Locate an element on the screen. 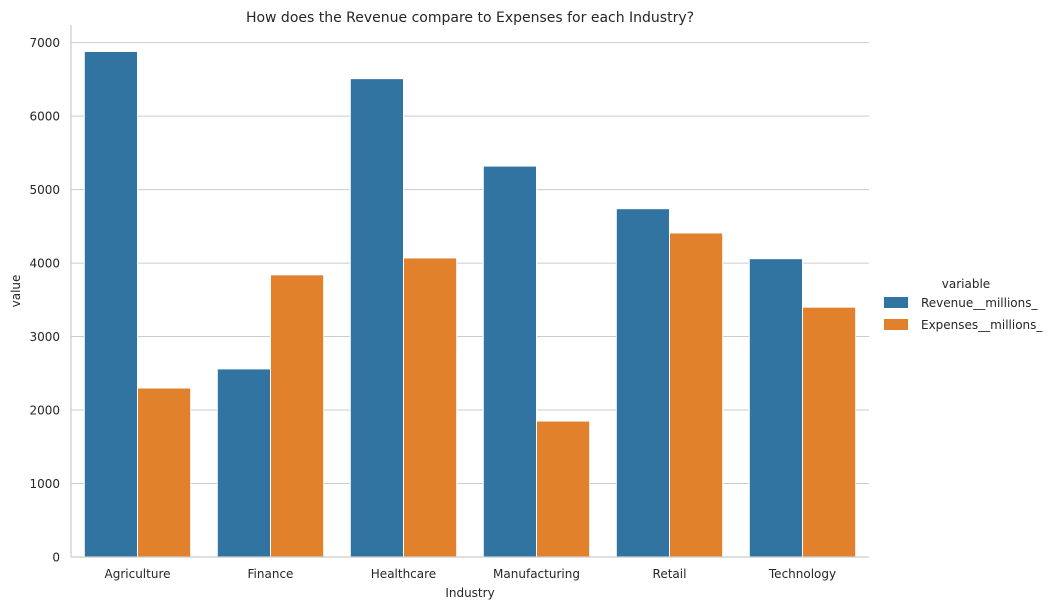 The width and height of the screenshot is (1063, 614). x-tick-label: Retail is located at coordinates (670, 574).